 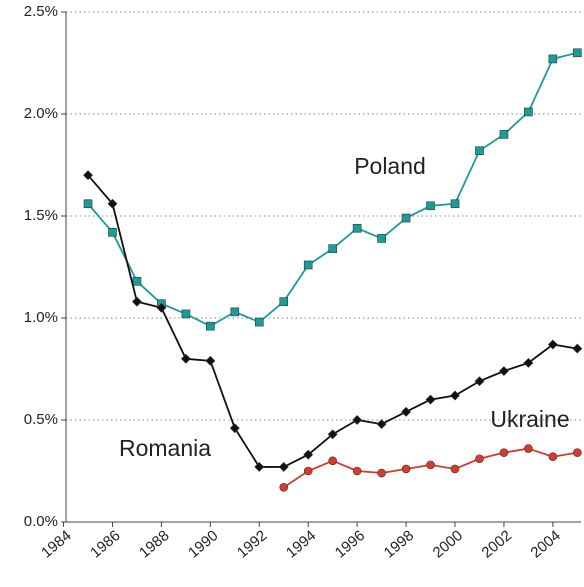 What do you see at coordinates (154, 544) in the screenshot?
I see `x-tick-label: 1988` at bounding box center [154, 544].